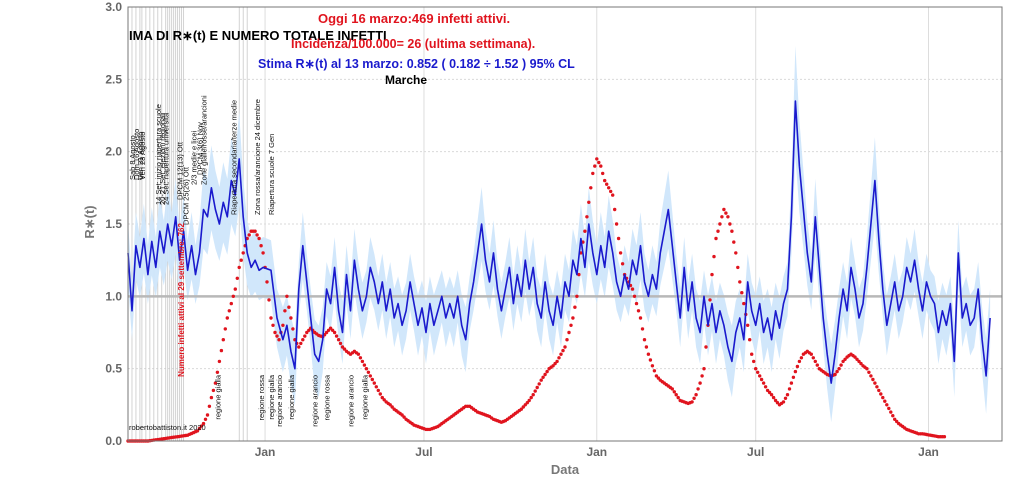  I want to click on y-tick-label: 0.0, so click(113, 441).